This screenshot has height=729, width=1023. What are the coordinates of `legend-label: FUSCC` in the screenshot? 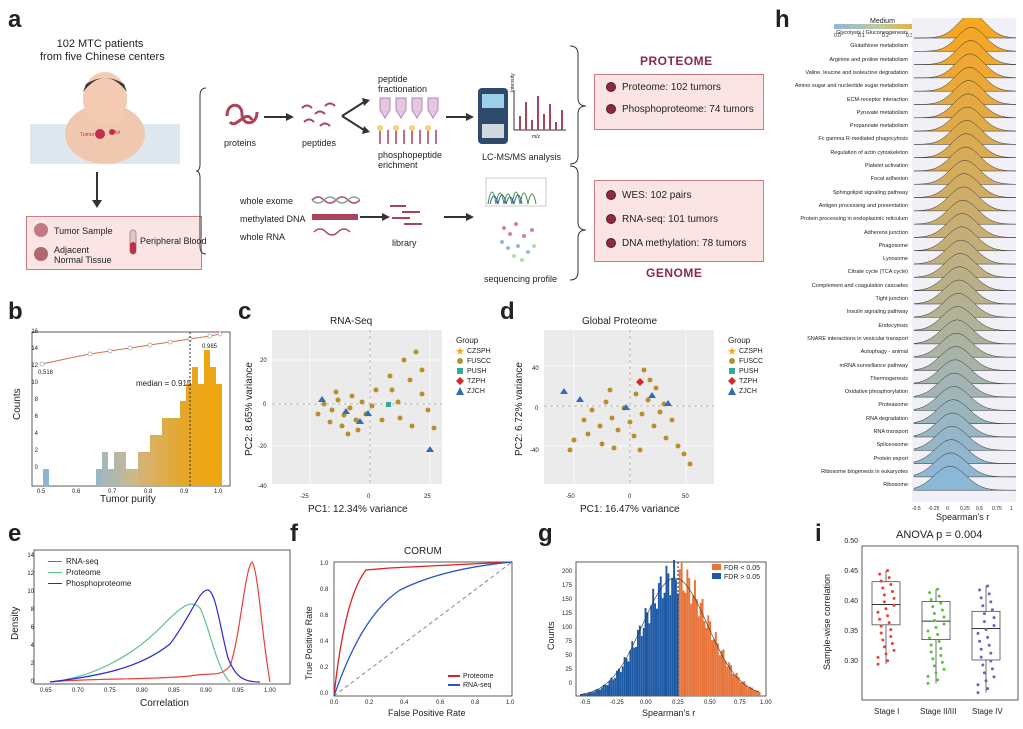 It's located at (479, 361).